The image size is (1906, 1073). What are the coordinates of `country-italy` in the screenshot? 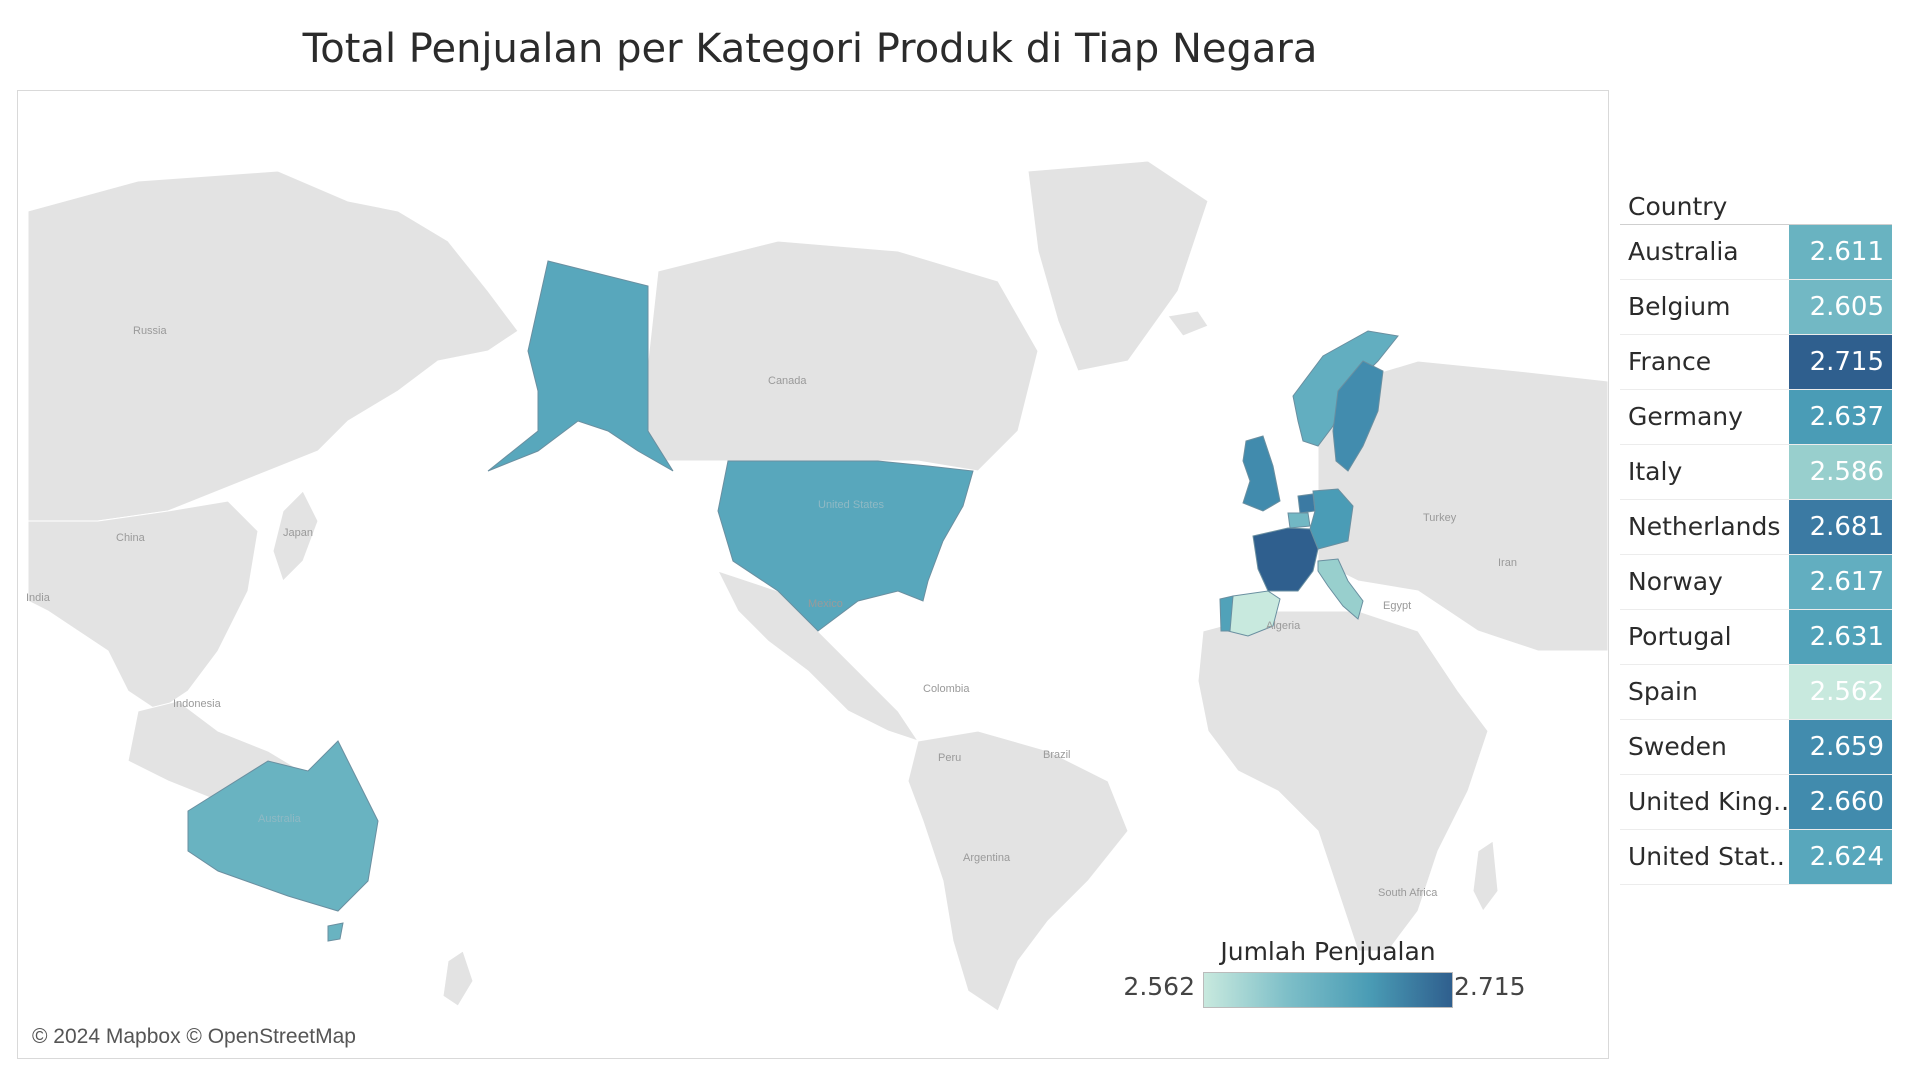 It's located at (1340, 589).